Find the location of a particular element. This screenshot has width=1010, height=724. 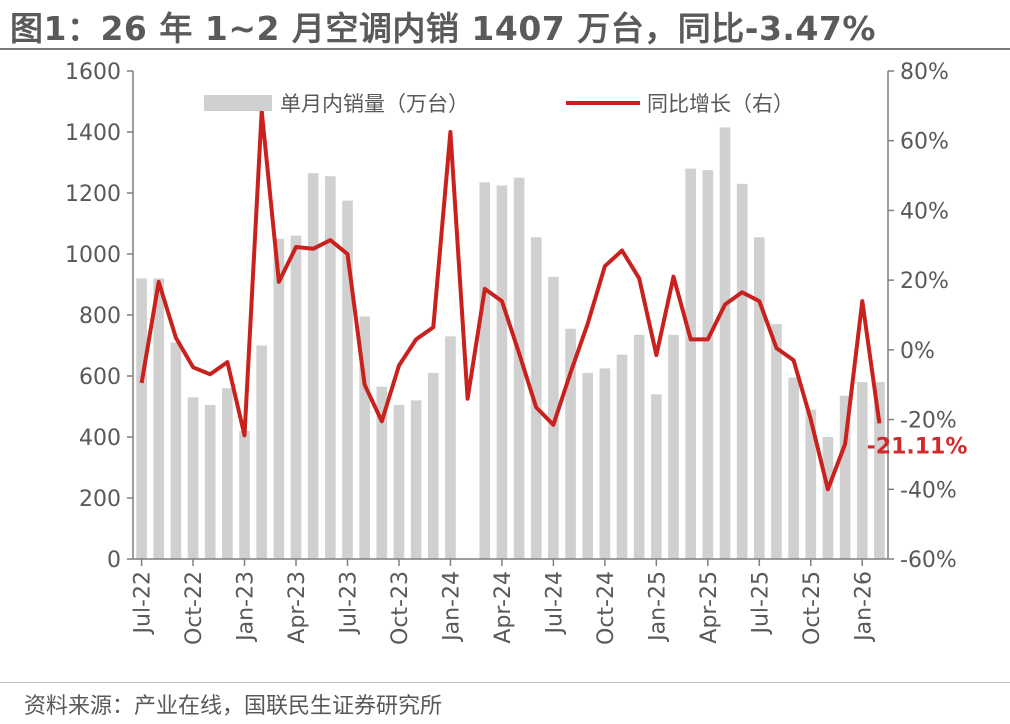

x-axis-tick-label: Oct-25 is located at coordinates (812, 608).